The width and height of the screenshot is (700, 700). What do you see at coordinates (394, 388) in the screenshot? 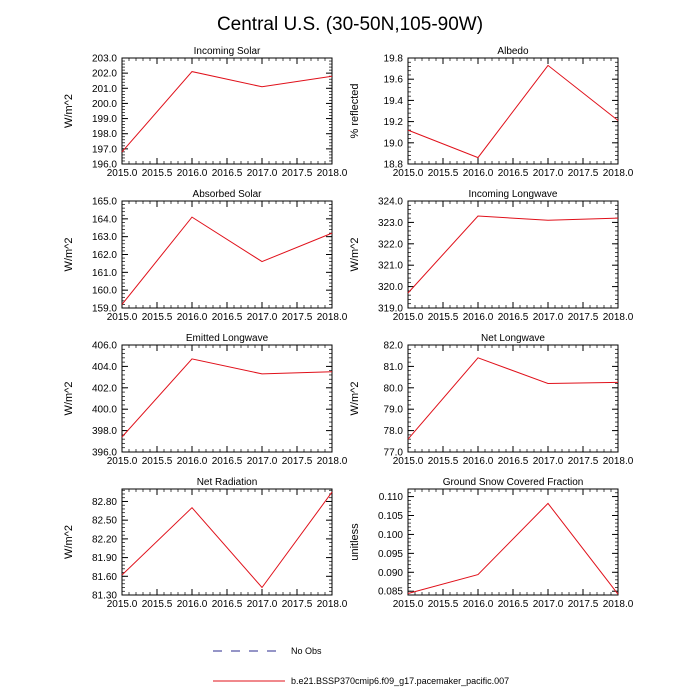
I see `y-tick-label: 80.0` at bounding box center [394, 388].